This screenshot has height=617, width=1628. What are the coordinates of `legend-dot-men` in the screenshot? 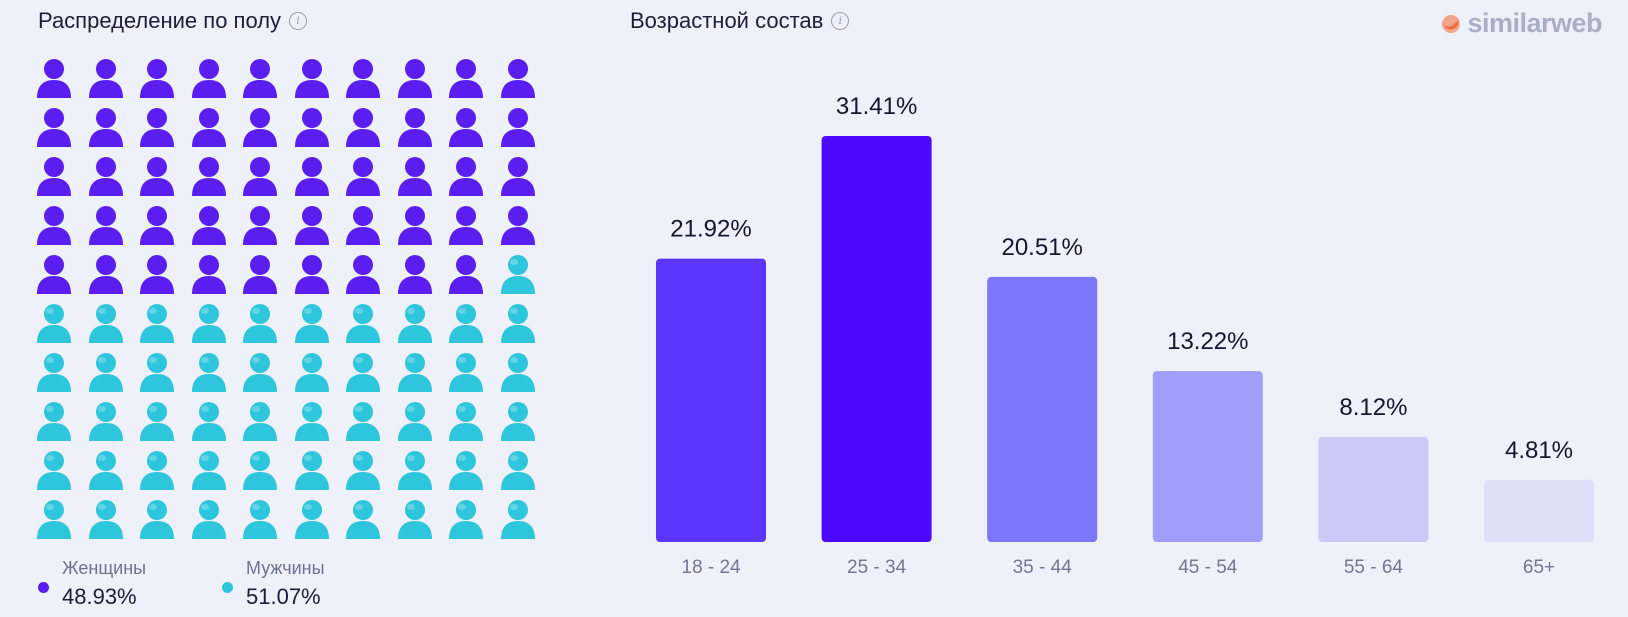 It's located at (227, 587).